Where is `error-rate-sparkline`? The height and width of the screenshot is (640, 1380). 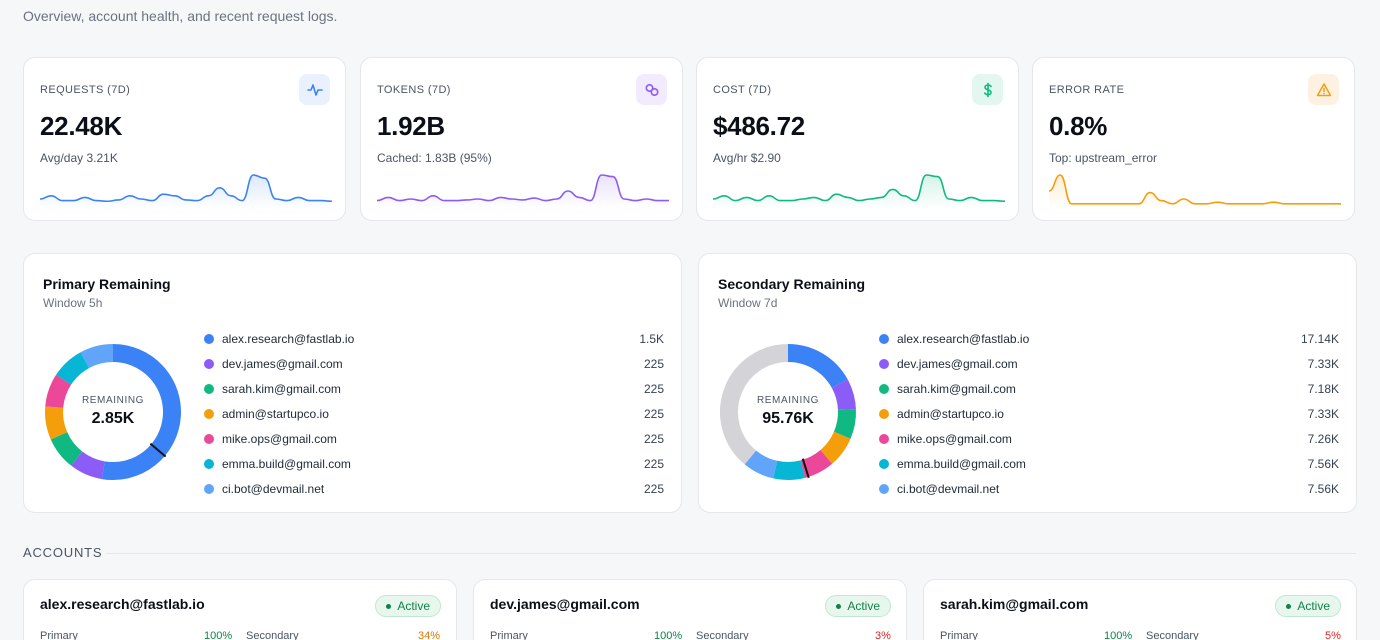
error-rate-sparkline is located at coordinates (1195, 191).